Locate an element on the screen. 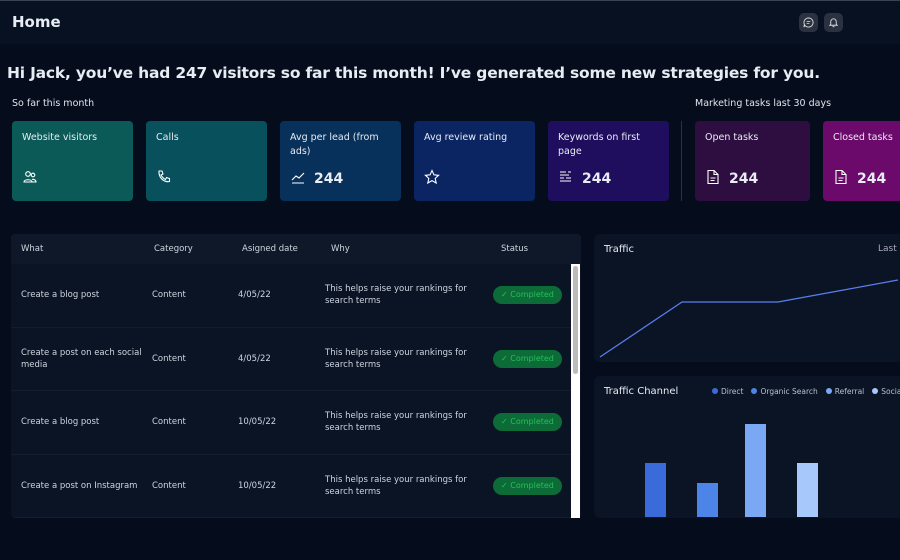 The image size is (900, 560). legend-item: Direct is located at coordinates (727, 391).